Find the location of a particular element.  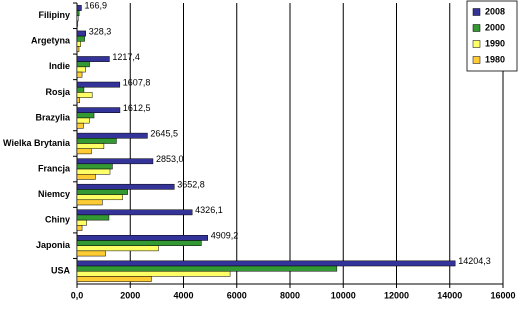

y-tick-label: Rosja is located at coordinates (58, 92).